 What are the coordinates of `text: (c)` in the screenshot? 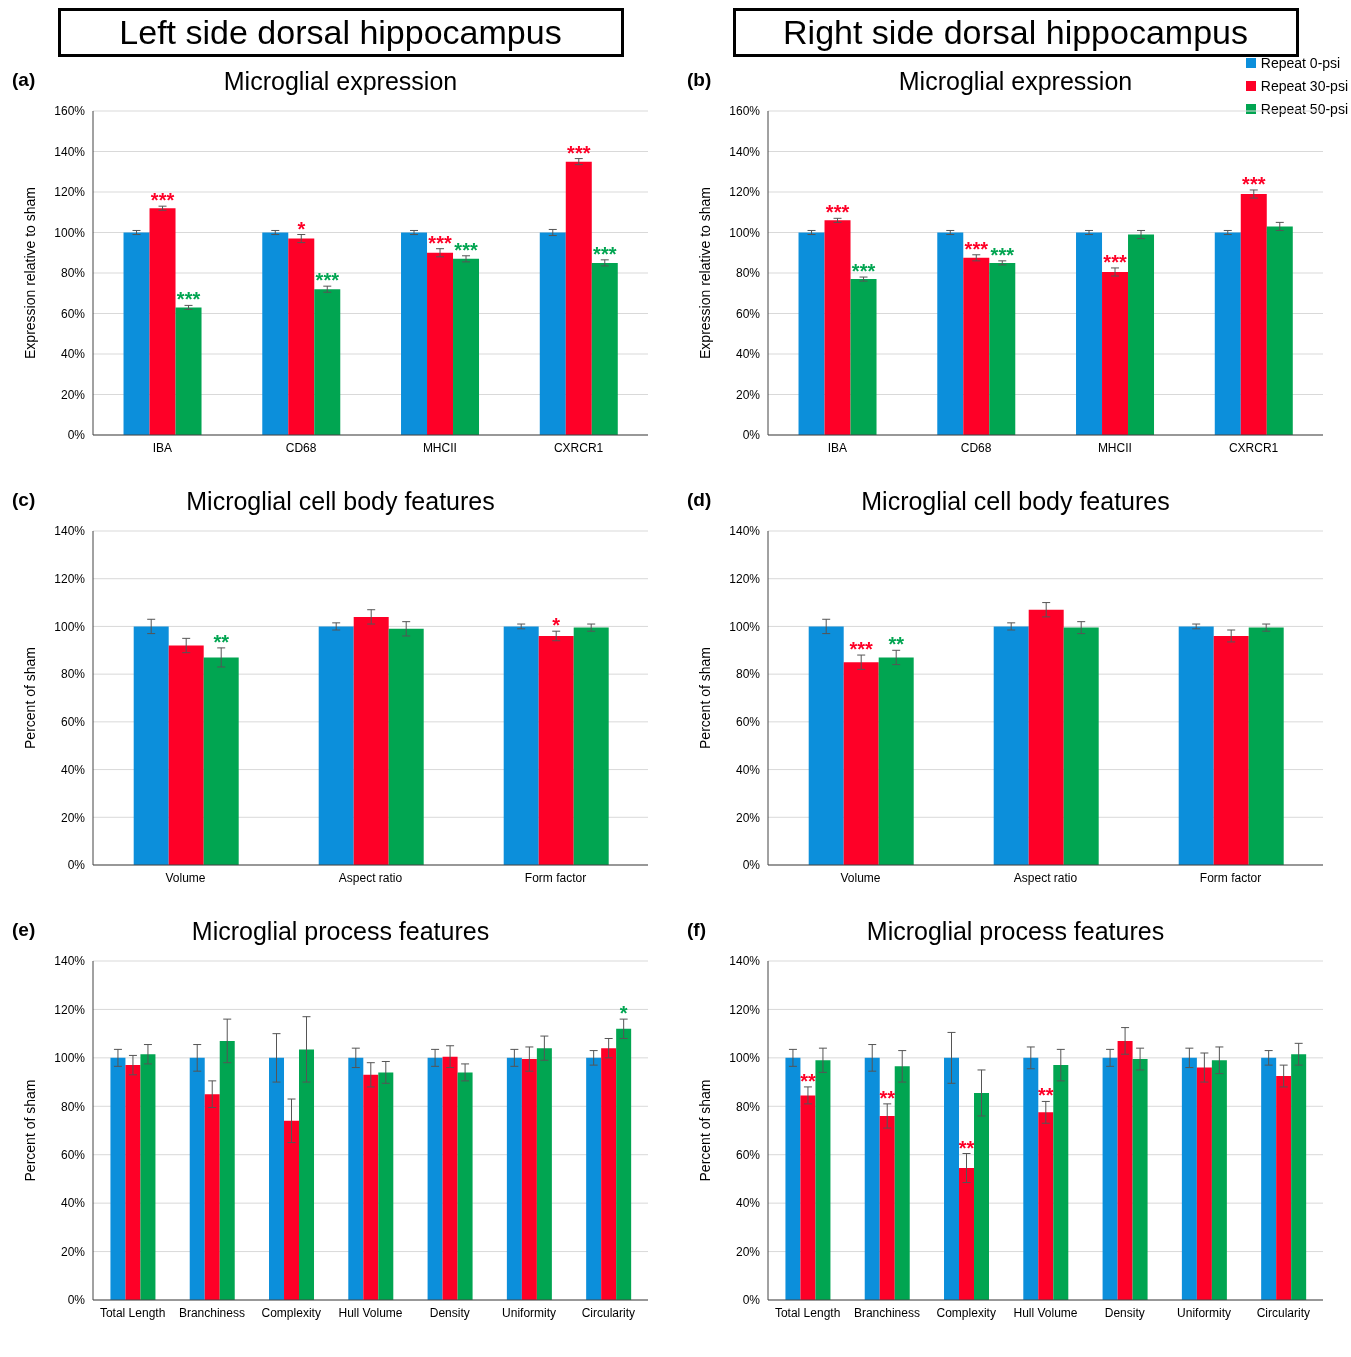 It's located at (24, 500).